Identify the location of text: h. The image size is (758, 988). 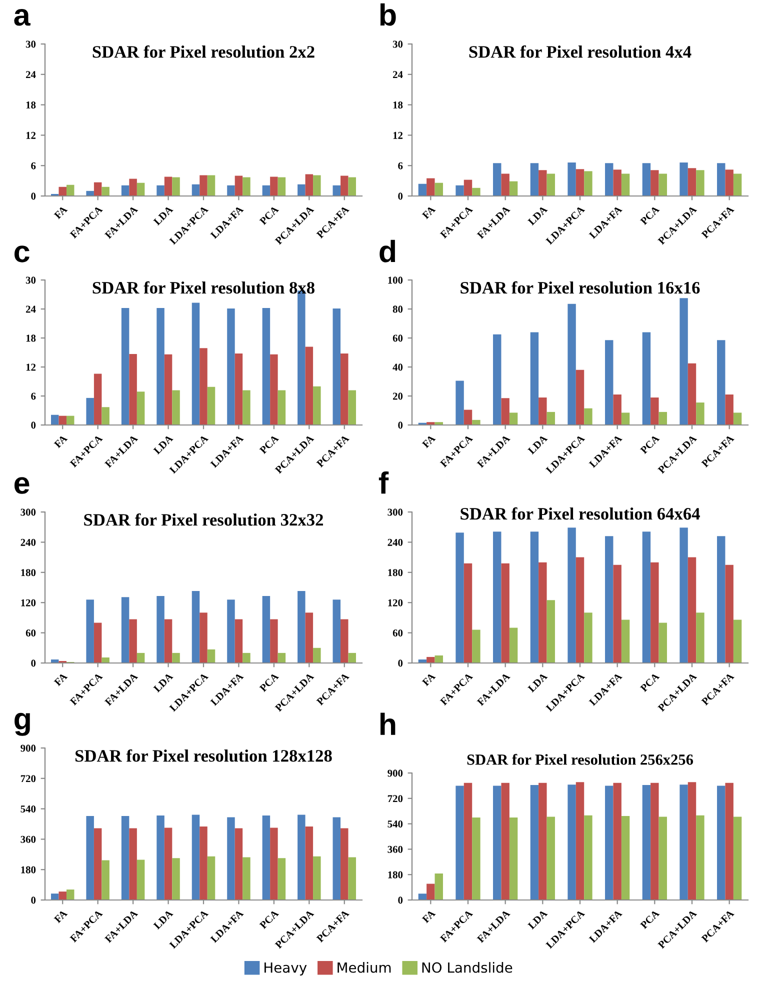
(388, 723).